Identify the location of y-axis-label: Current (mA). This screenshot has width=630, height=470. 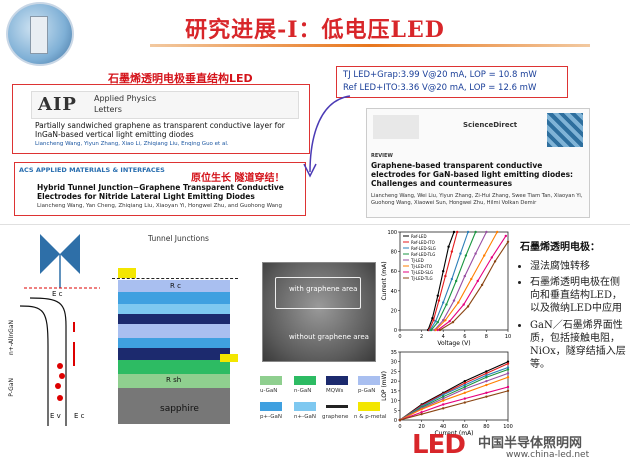
(384, 280).